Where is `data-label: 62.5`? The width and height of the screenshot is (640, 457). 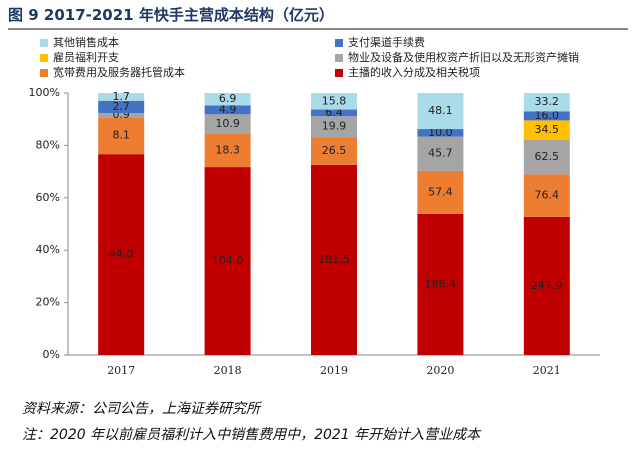 data-label: 62.5 is located at coordinates (547, 156).